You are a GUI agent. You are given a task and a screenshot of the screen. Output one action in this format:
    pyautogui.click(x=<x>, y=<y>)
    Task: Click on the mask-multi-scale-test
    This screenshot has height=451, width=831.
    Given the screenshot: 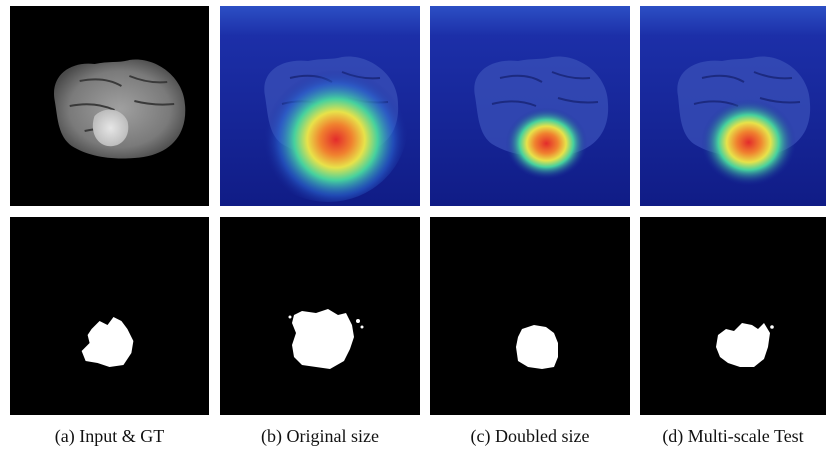 What is the action you would take?
    pyautogui.click(x=733, y=316)
    